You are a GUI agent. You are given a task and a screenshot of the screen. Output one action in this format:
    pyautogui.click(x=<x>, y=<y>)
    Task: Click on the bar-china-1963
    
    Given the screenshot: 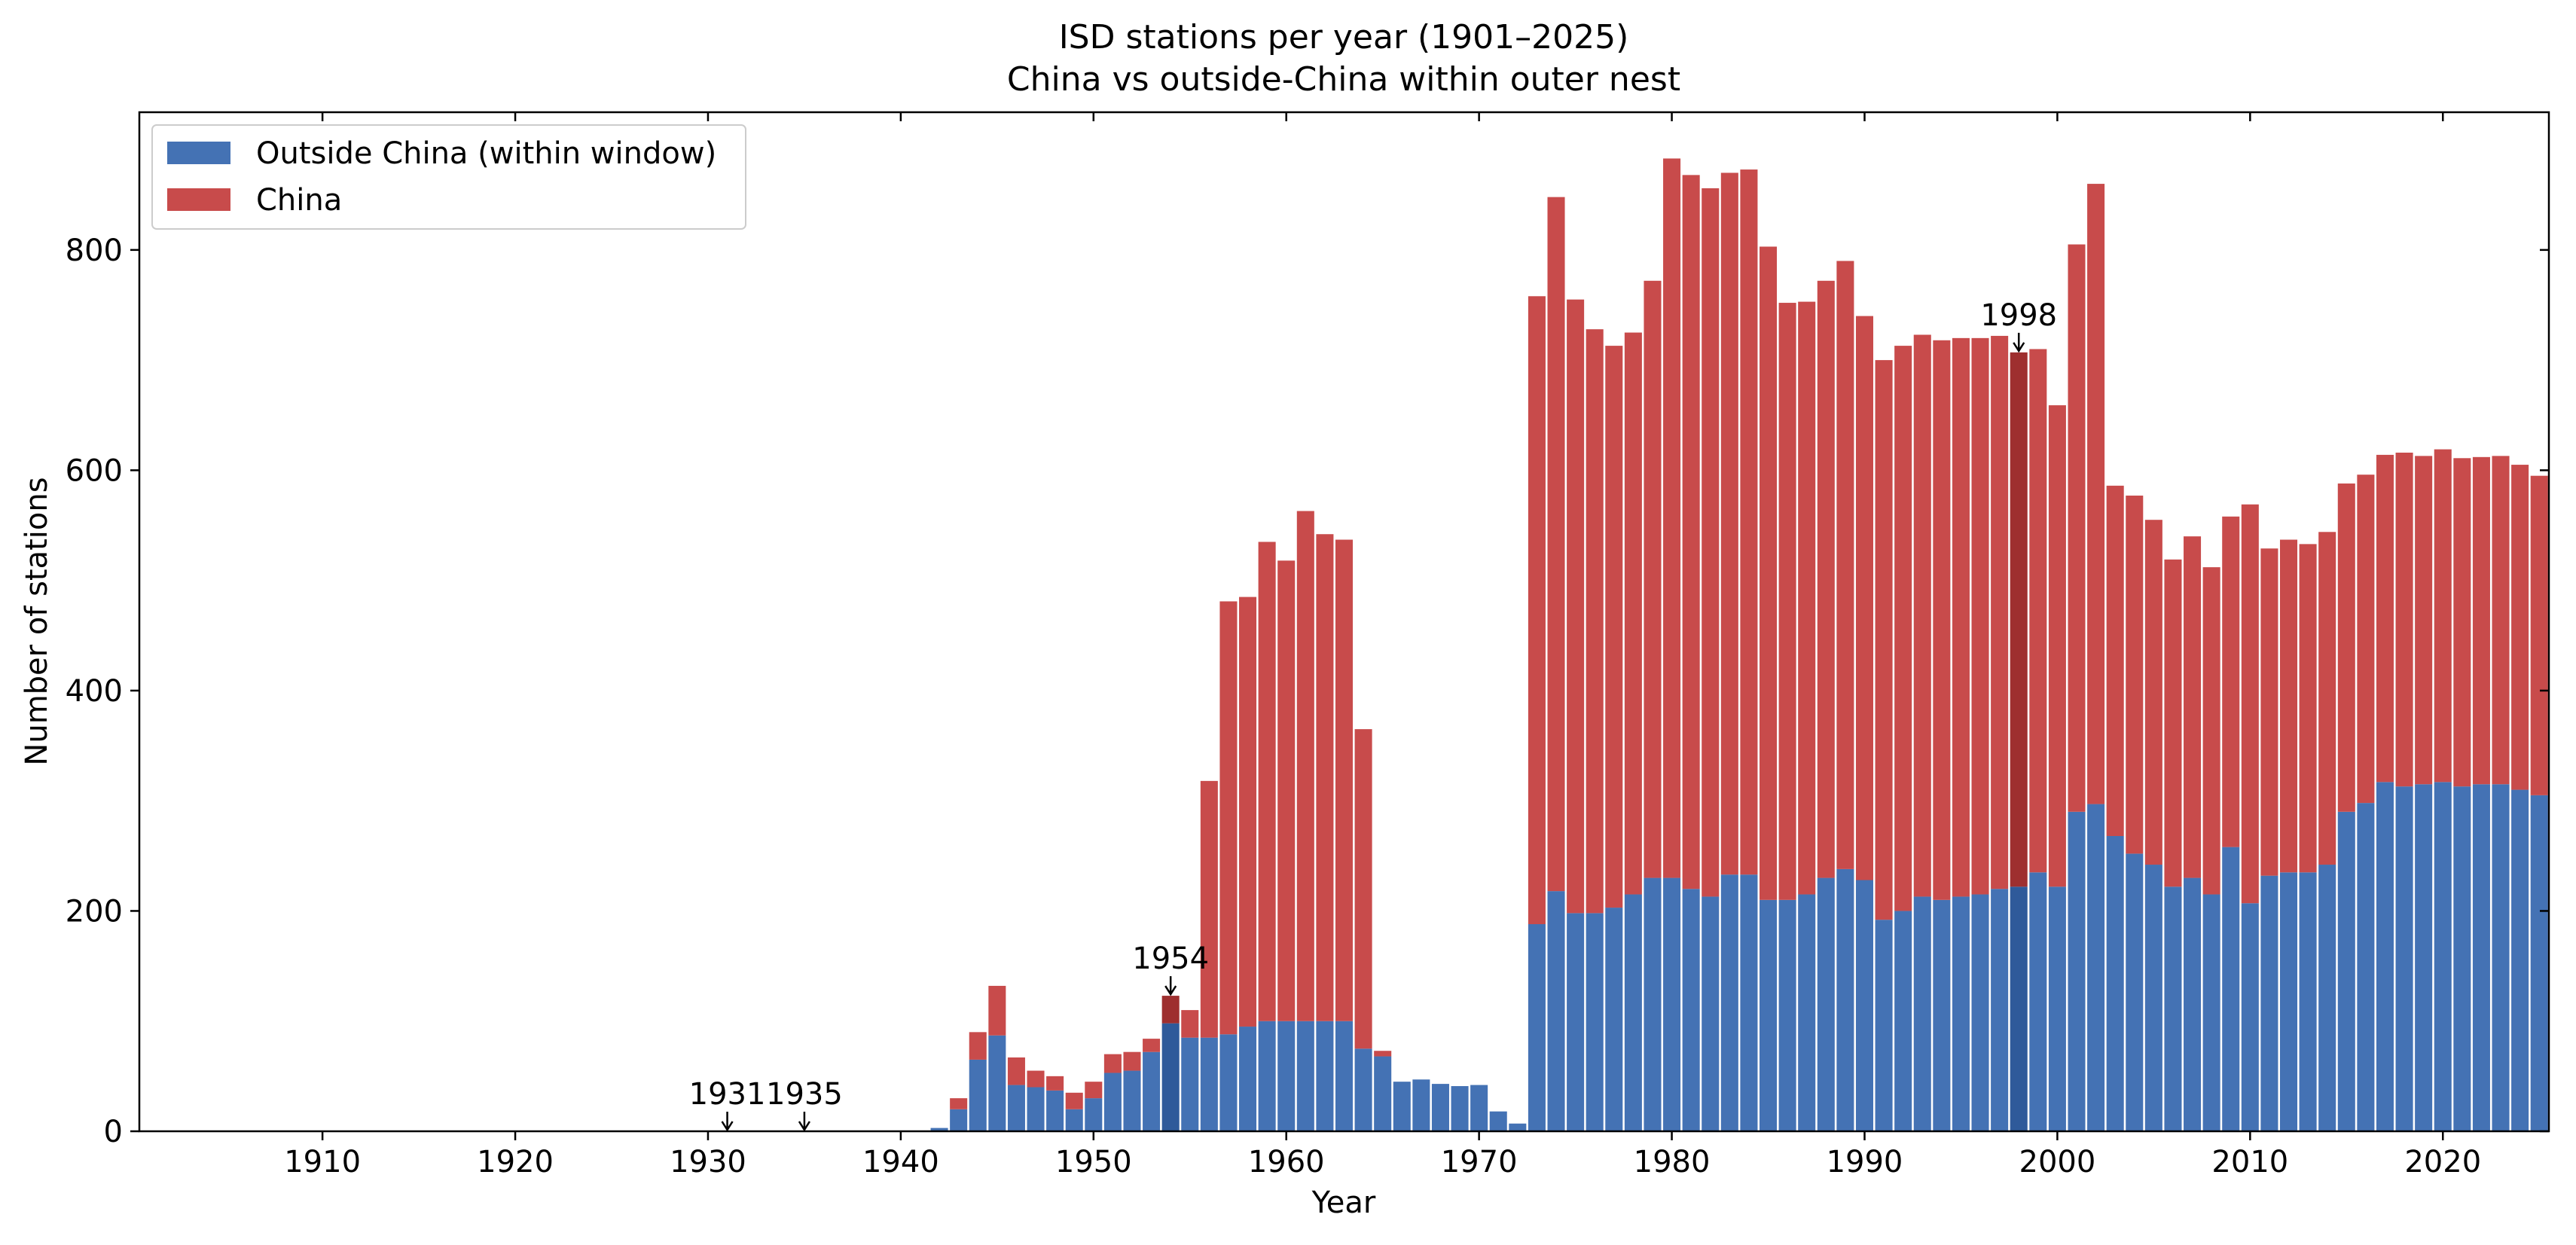 What is the action you would take?
    pyautogui.click(x=1345, y=780)
    